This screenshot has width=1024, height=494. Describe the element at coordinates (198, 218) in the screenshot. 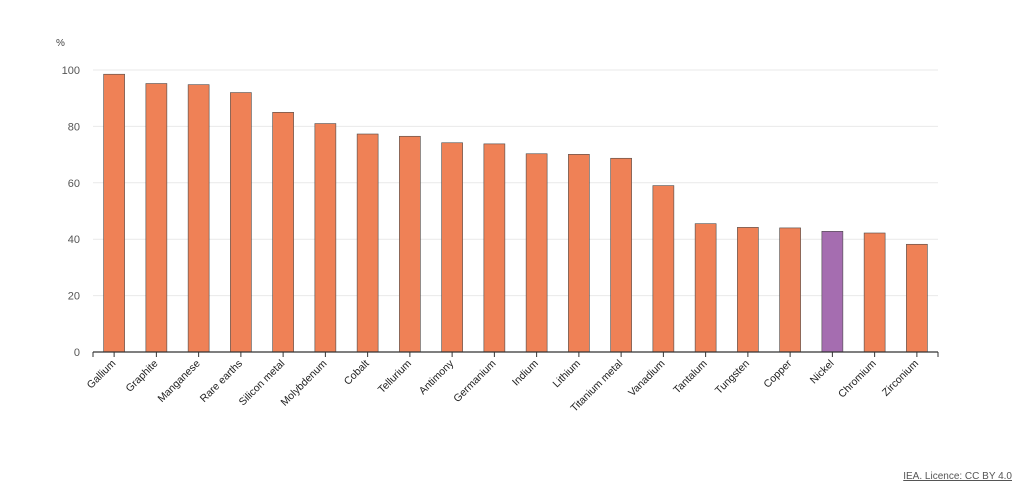

I see `bar-manganese` at that location.